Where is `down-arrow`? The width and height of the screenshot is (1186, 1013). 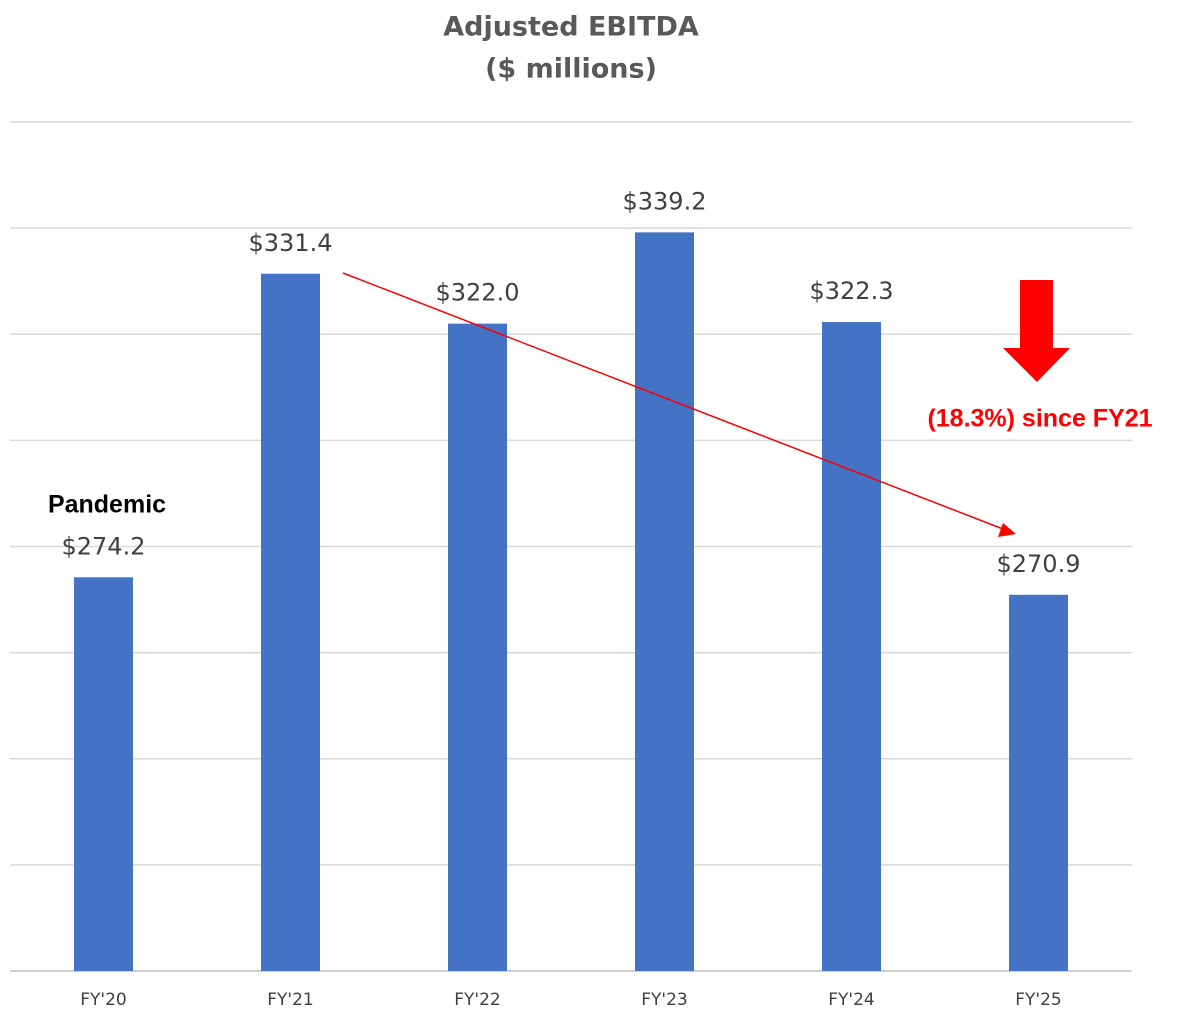
down-arrow is located at coordinates (1036, 331).